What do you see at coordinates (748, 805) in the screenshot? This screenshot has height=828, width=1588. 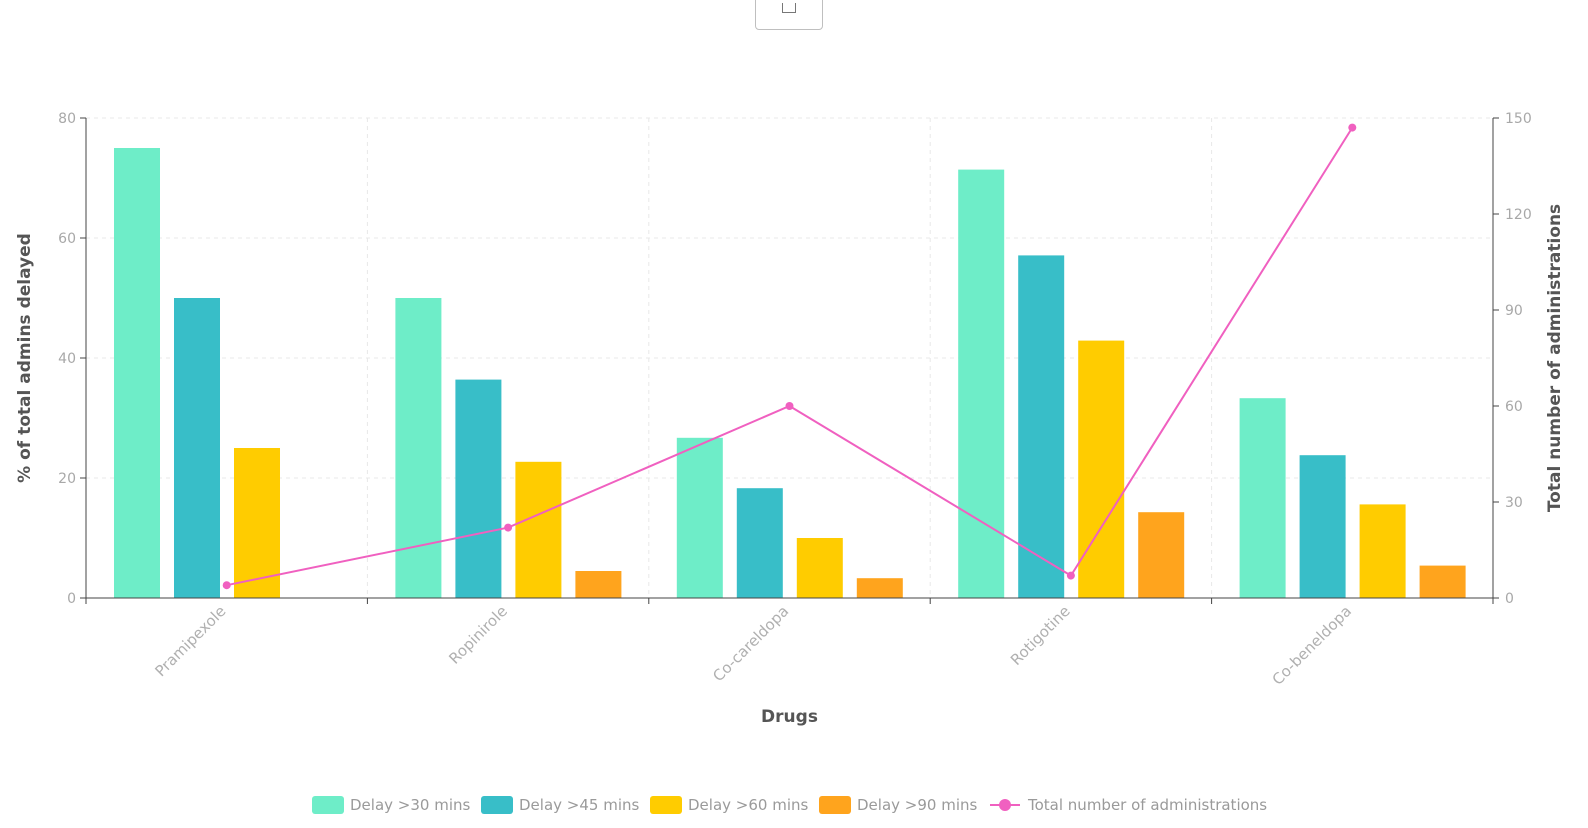 I see `legend-label: Delay >60 mins` at bounding box center [748, 805].